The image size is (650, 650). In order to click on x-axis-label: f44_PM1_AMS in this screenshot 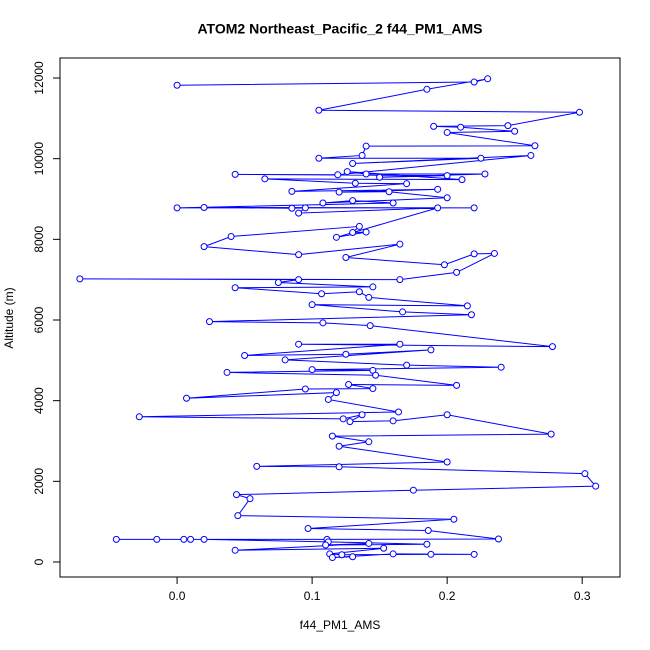, I will do `click(340, 625)`.